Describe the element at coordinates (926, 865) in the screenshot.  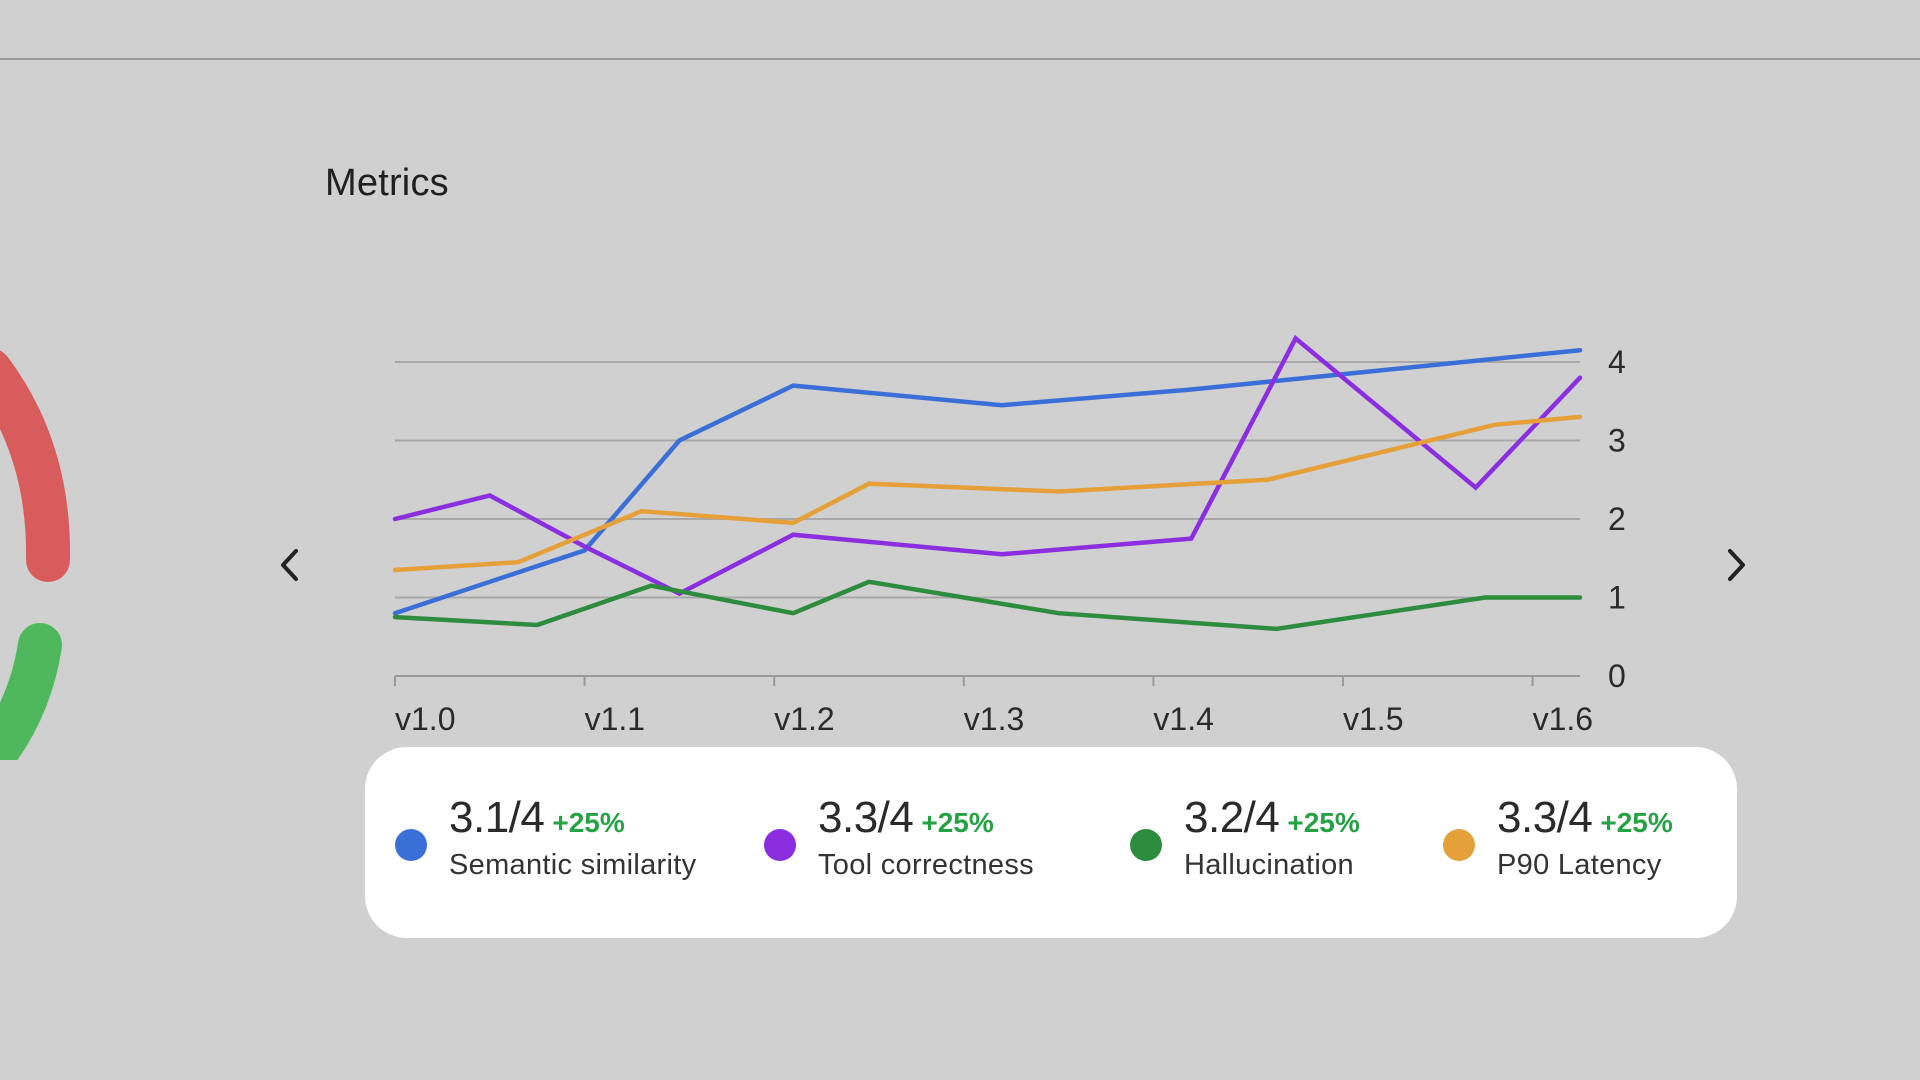
I see `legend-label: Tool correctness` at that location.